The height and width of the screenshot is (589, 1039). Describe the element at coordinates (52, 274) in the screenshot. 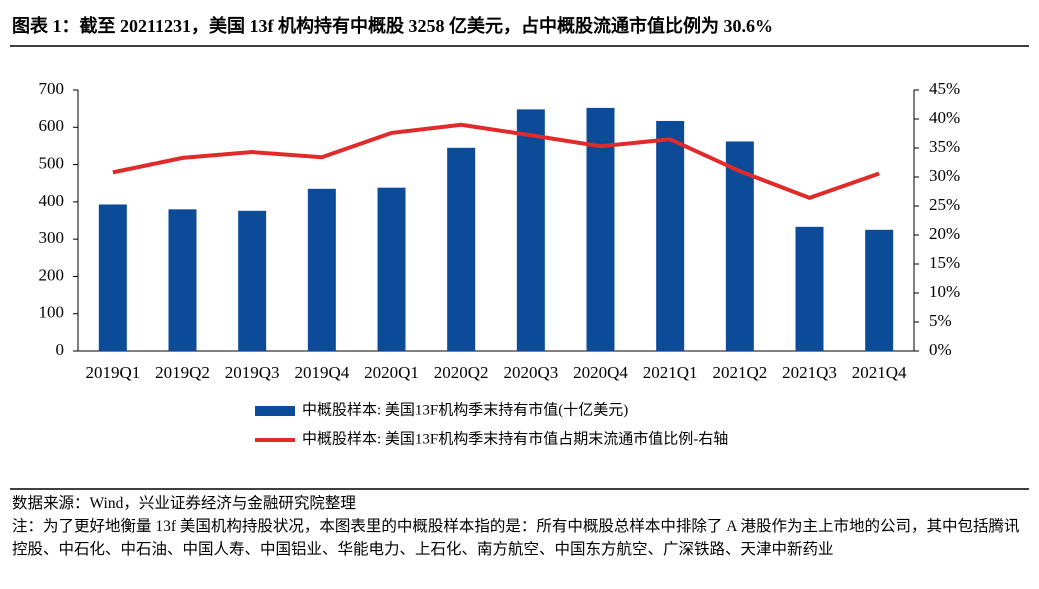

I see `y-tick-label: 200` at that location.